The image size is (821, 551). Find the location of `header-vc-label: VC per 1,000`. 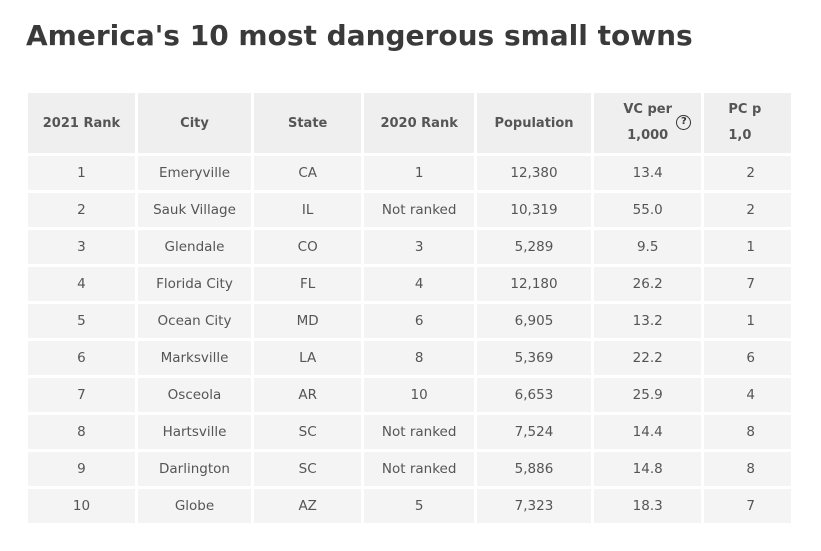

header-vc-label: VC per 1,000 is located at coordinates (647, 123).